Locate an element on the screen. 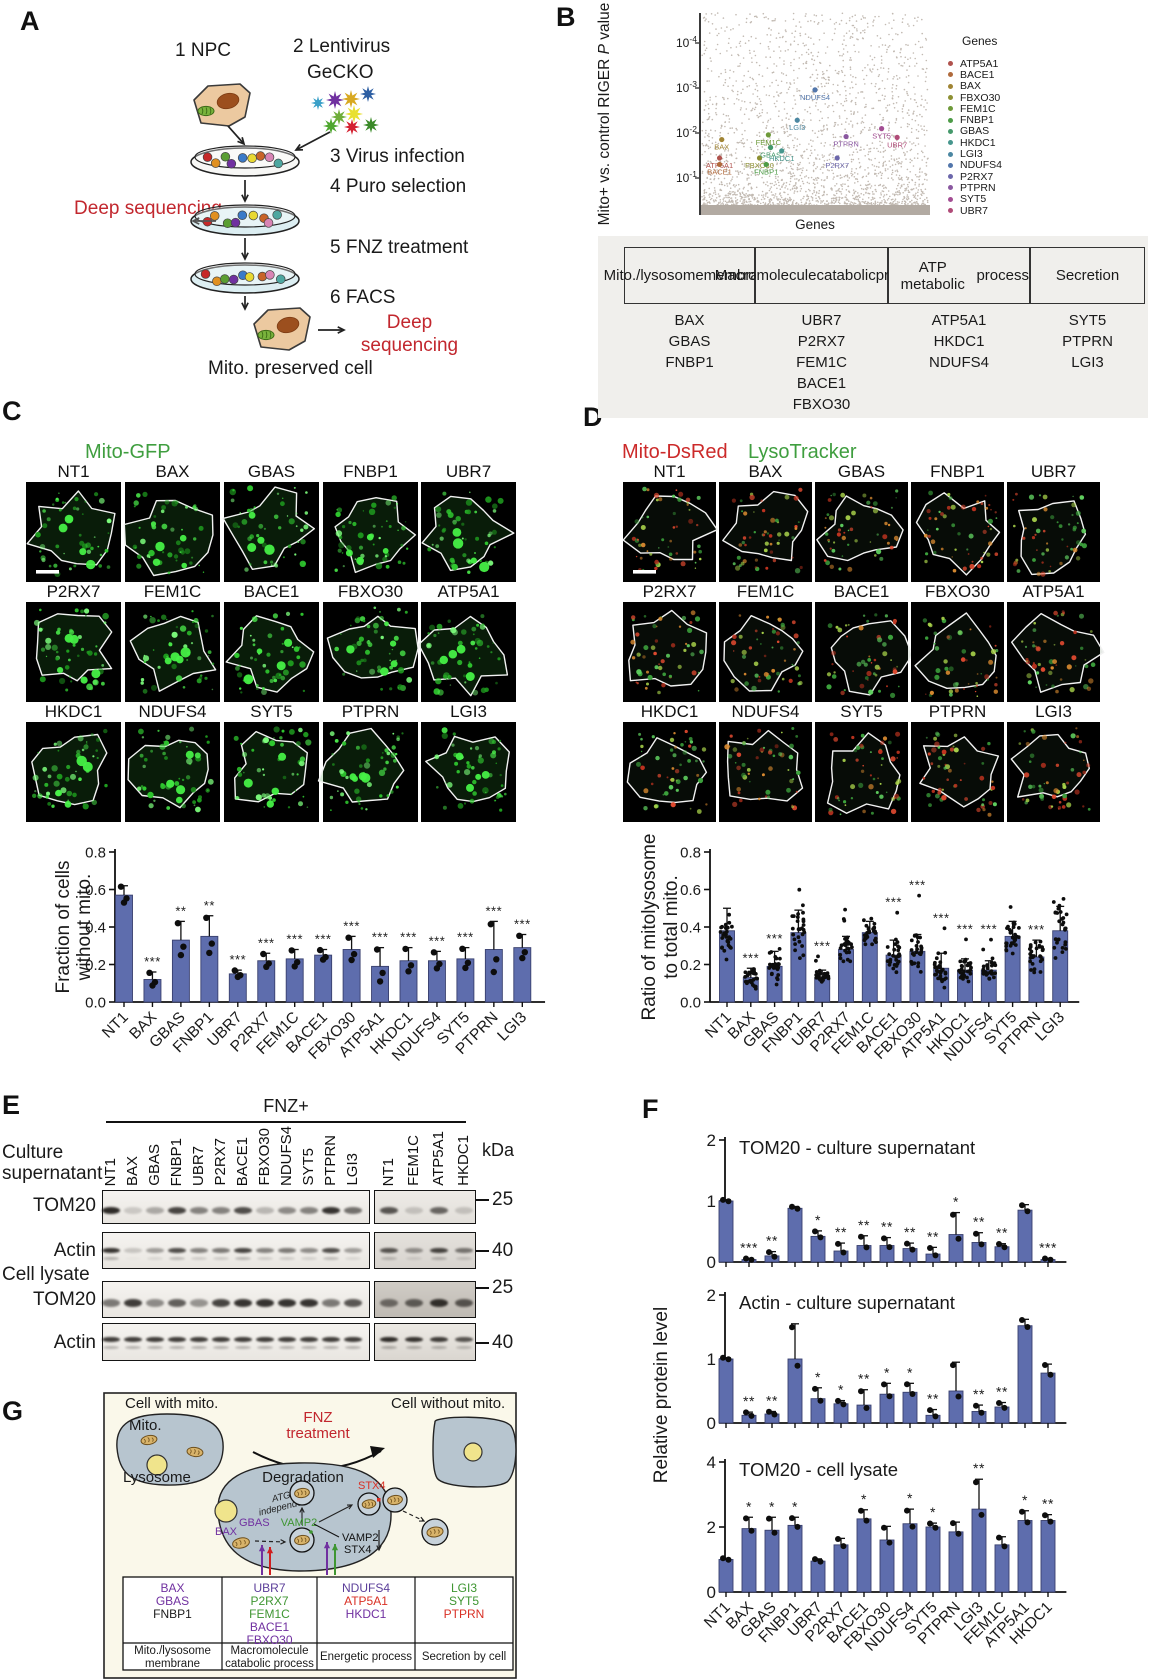 The width and height of the screenshot is (1162, 1680). legend-dot-UBR7 is located at coordinates (950, 210).